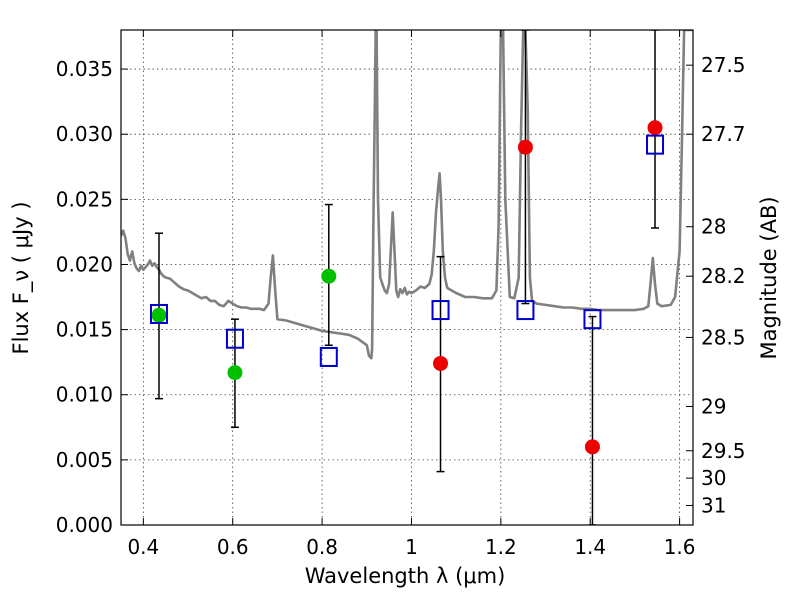 This screenshot has width=800, height=600. What do you see at coordinates (723, 337) in the screenshot?
I see `y-right-tick-label: 28.5` at bounding box center [723, 337].